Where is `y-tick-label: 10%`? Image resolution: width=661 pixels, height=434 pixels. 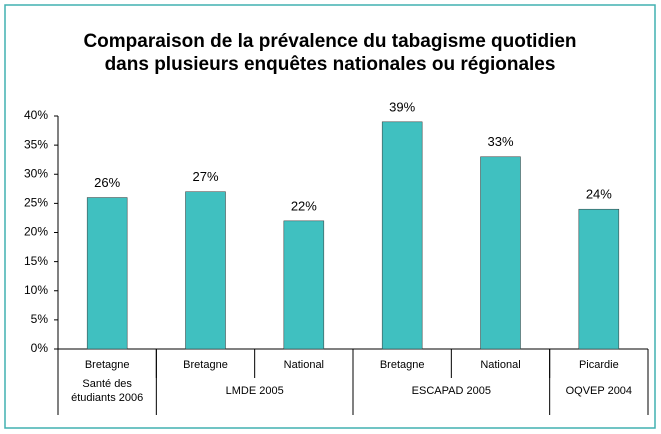
y-tick-label: 10% is located at coordinates (36, 290).